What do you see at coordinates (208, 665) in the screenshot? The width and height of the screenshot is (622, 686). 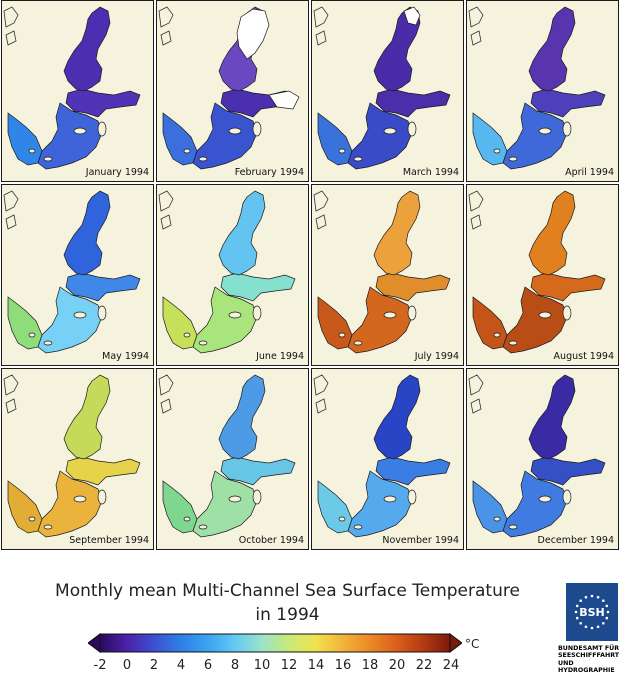 I see `colorbar-tick-label: 6` at bounding box center [208, 665].